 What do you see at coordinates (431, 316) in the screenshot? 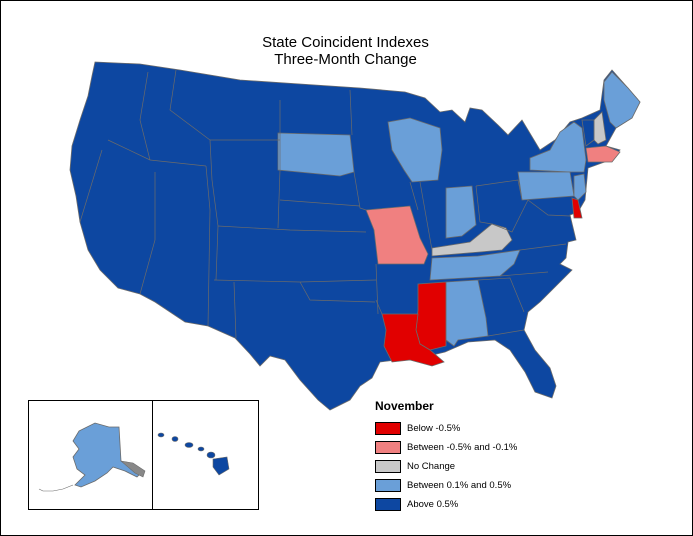
I see `state-ms` at bounding box center [431, 316].